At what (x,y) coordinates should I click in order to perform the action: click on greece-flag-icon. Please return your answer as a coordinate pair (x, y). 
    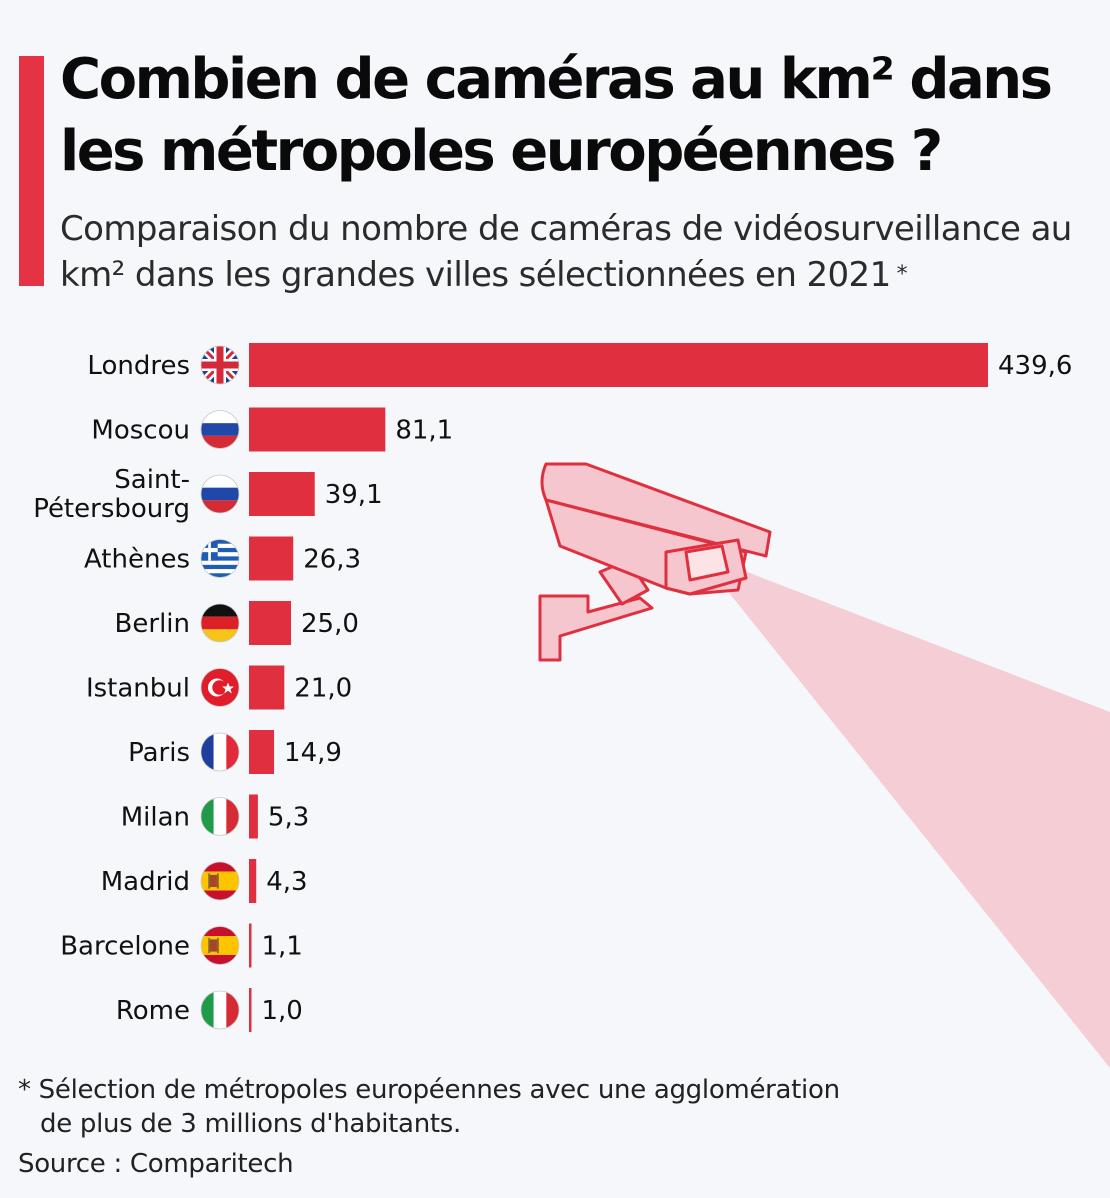
    Looking at the image, I should click on (220, 558).